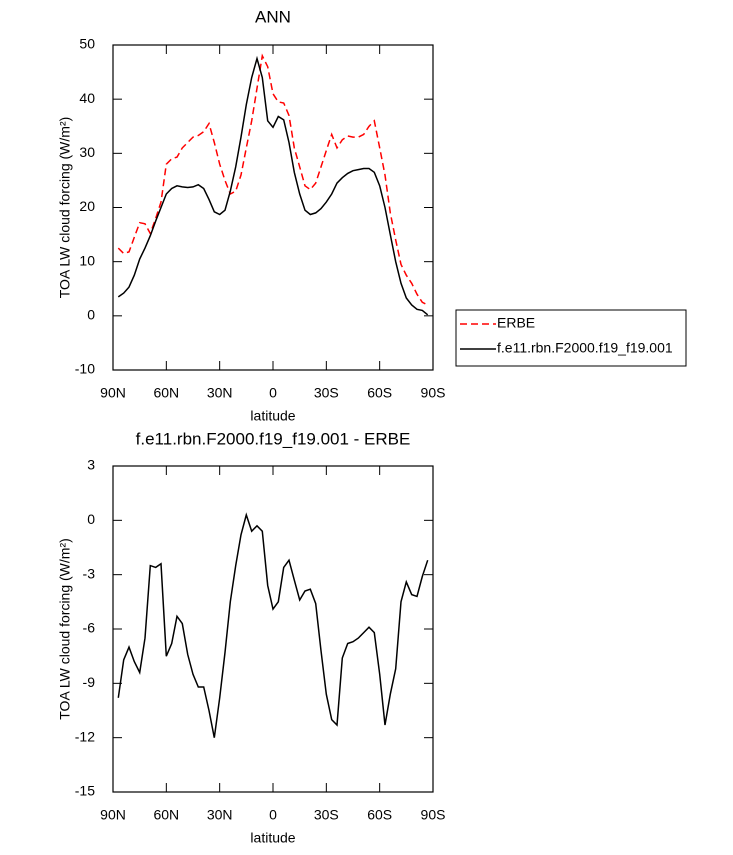 Image resolution: width=733 pixels, height=855 pixels. I want to click on y-tick-label: 10, so click(87, 260).